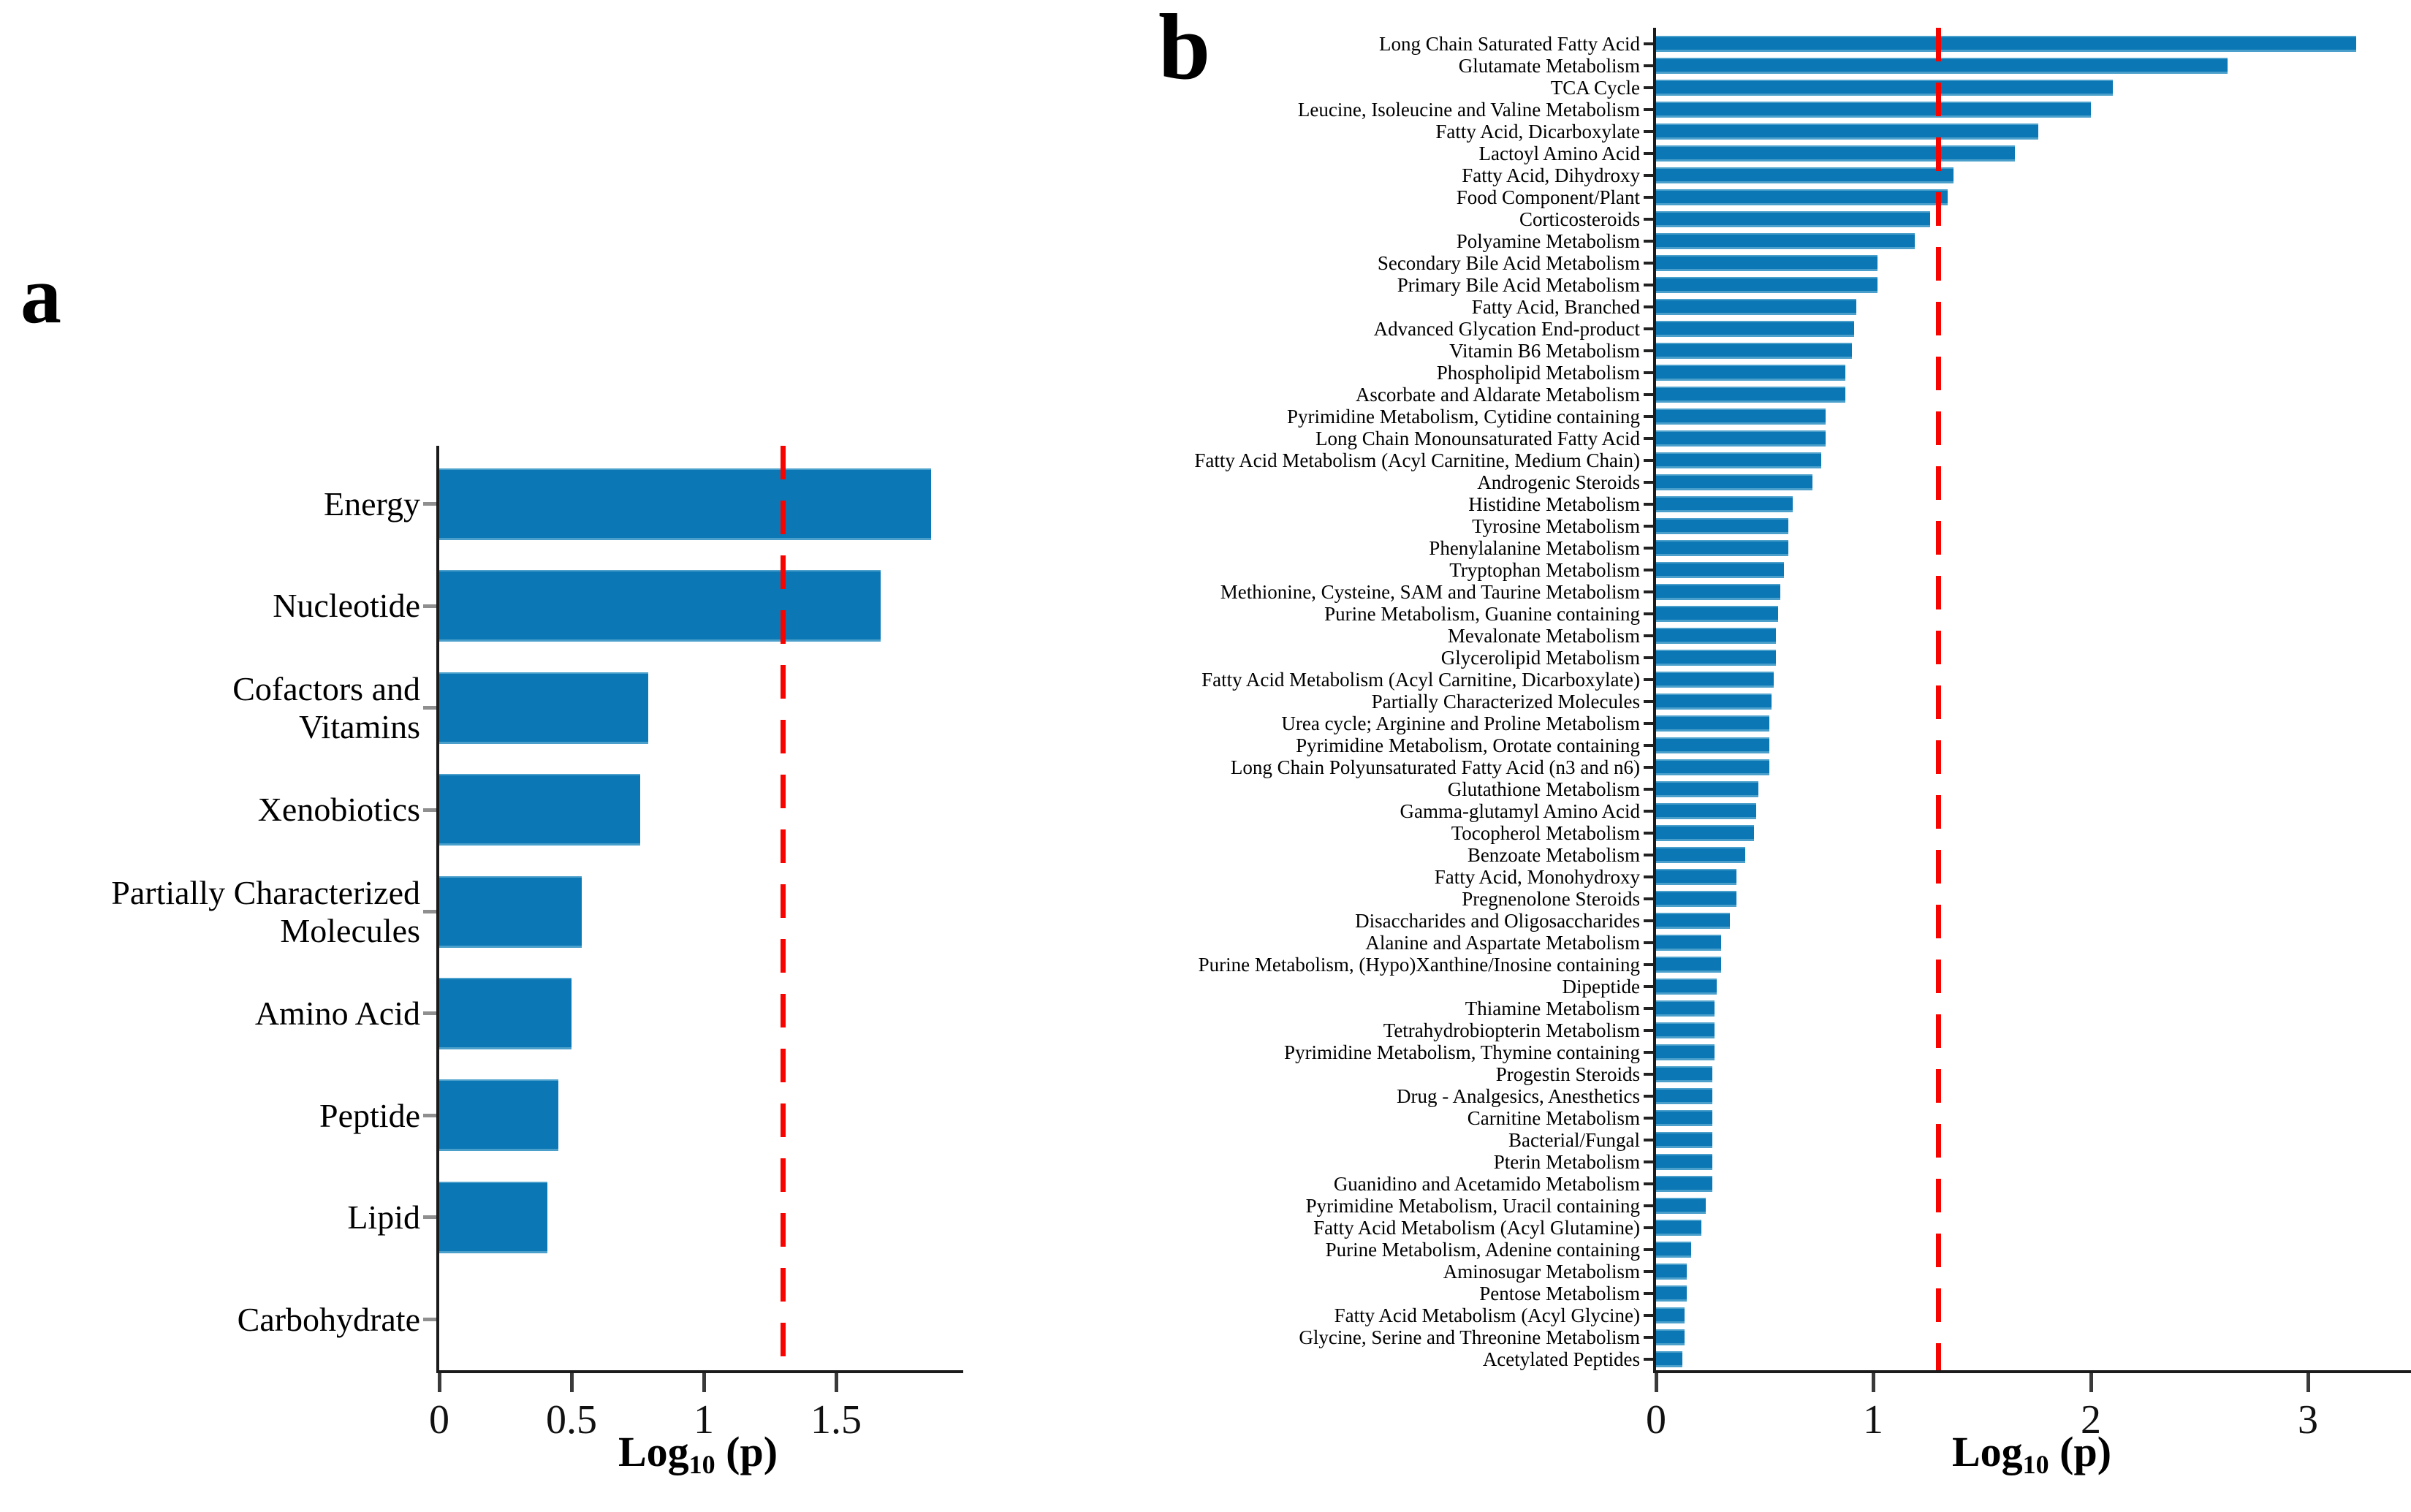 The height and width of the screenshot is (1512, 2411). I want to click on category-label: Ascorbate and Aldarate Metabolism, so click(1497, 394).